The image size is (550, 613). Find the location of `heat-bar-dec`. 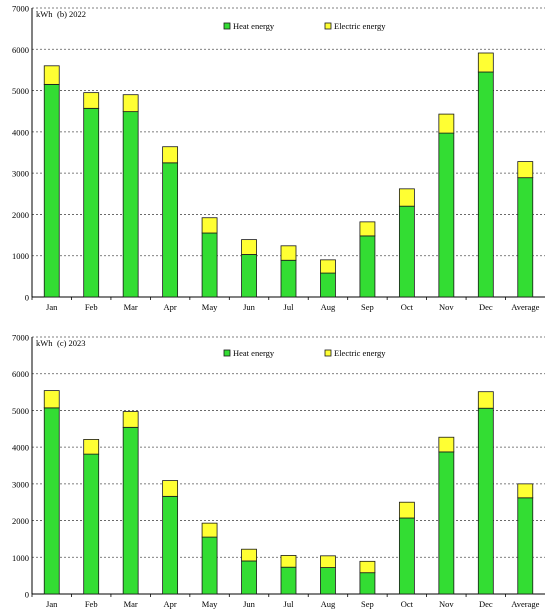

heat-bar-dec is located at coordinates (485, 501).